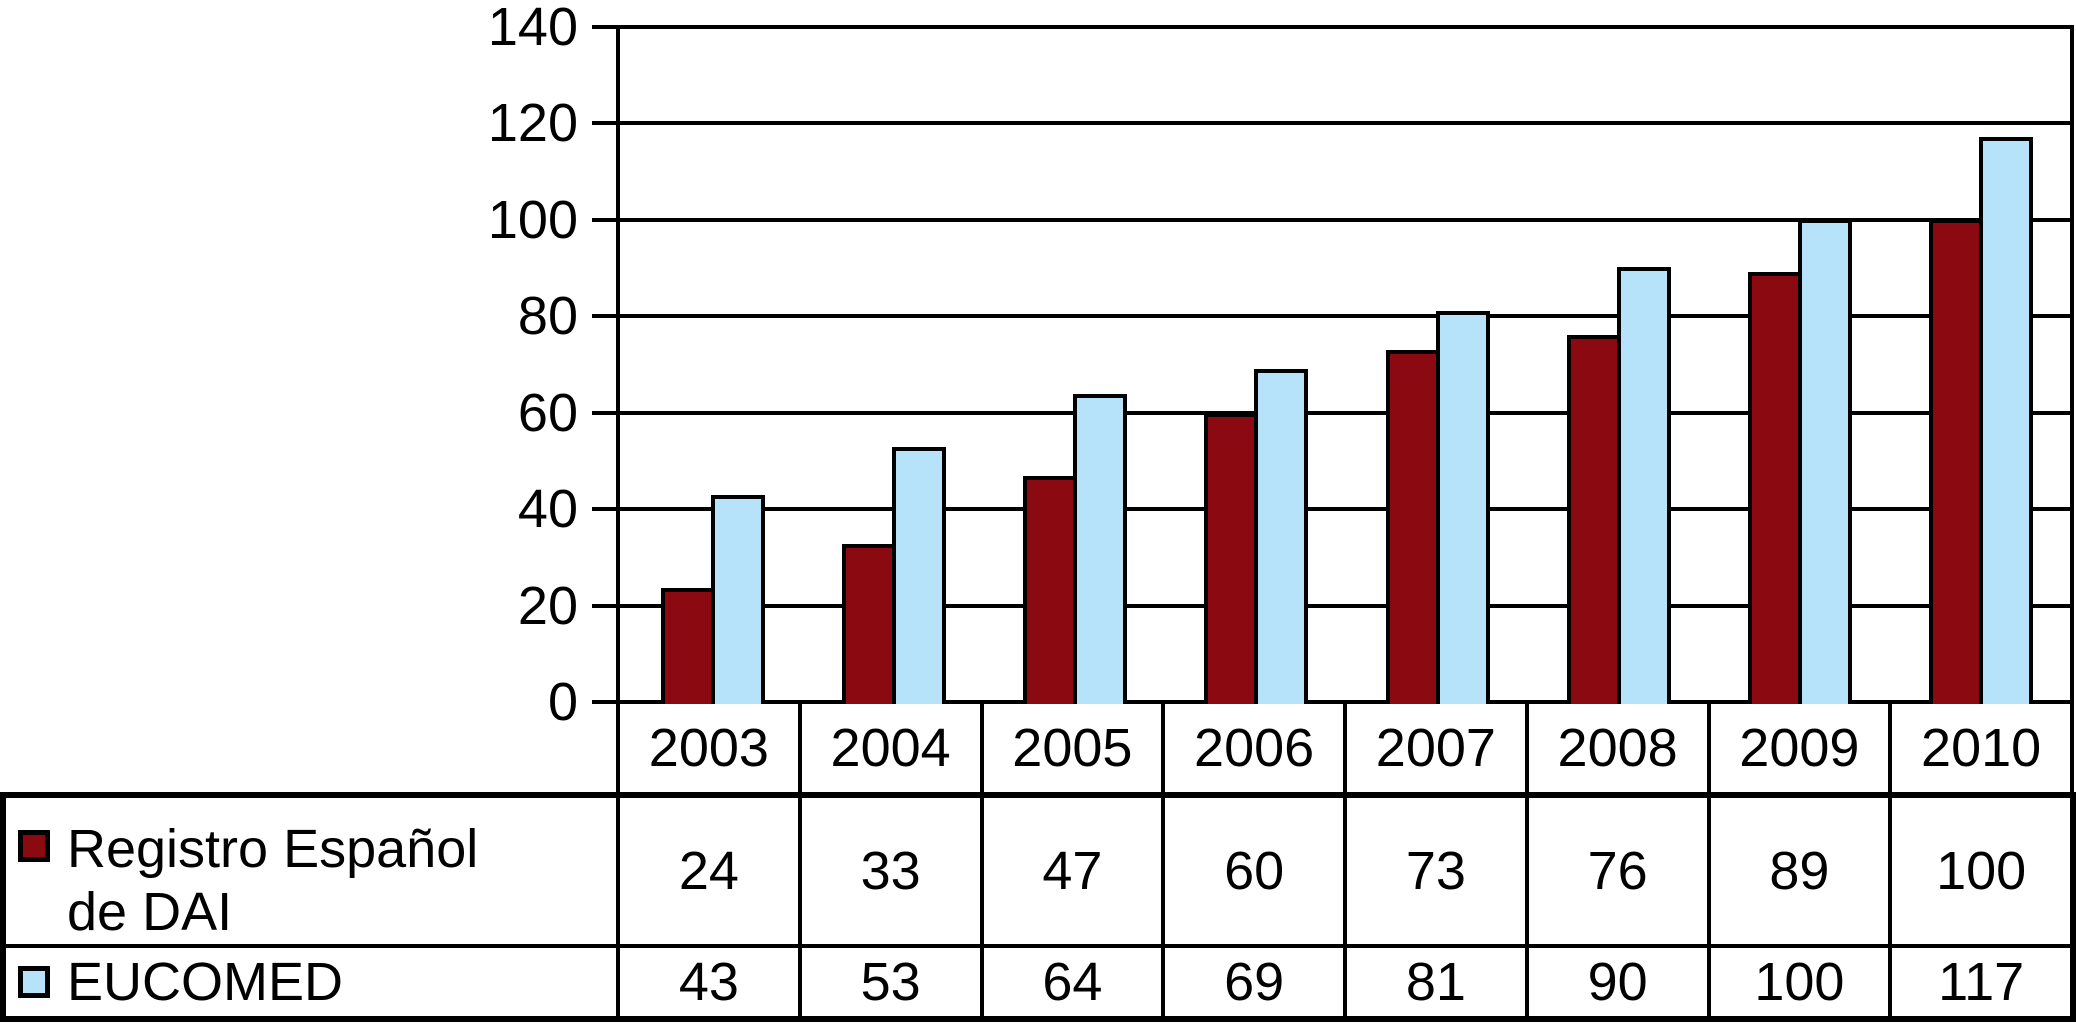 This screenshot has width=2076, height=1025. I want to click on year-cell-2003: 2003, so click(707, 748).